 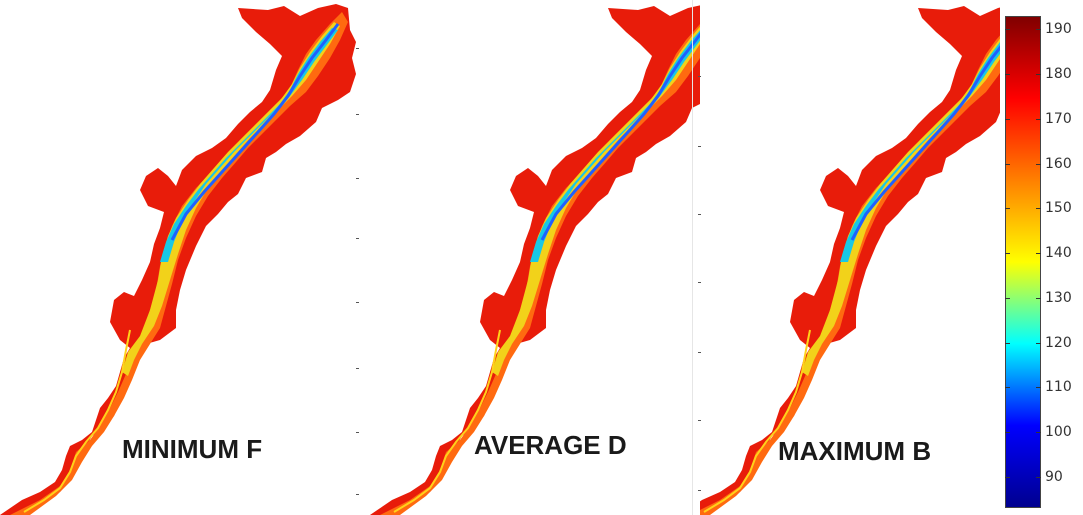 I want to click on colorbar-tick-label: 90, so click(x=1054, y=476).